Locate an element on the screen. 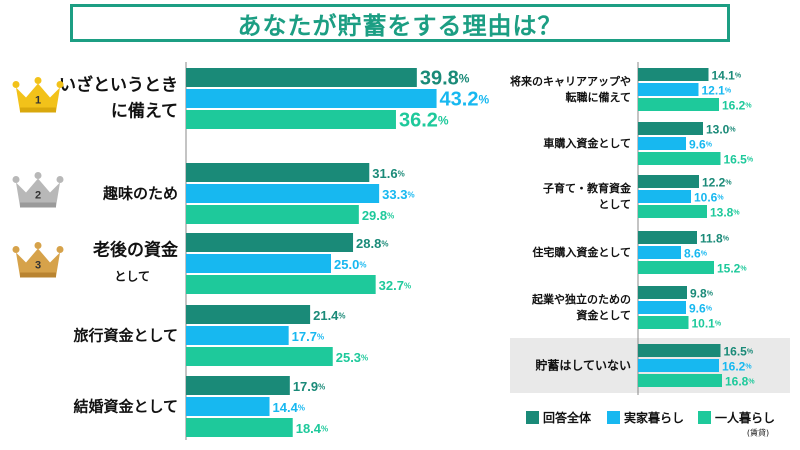 This screenshot has width=800, height=450. category-label: に備えて is located at coordinates (144, 111).